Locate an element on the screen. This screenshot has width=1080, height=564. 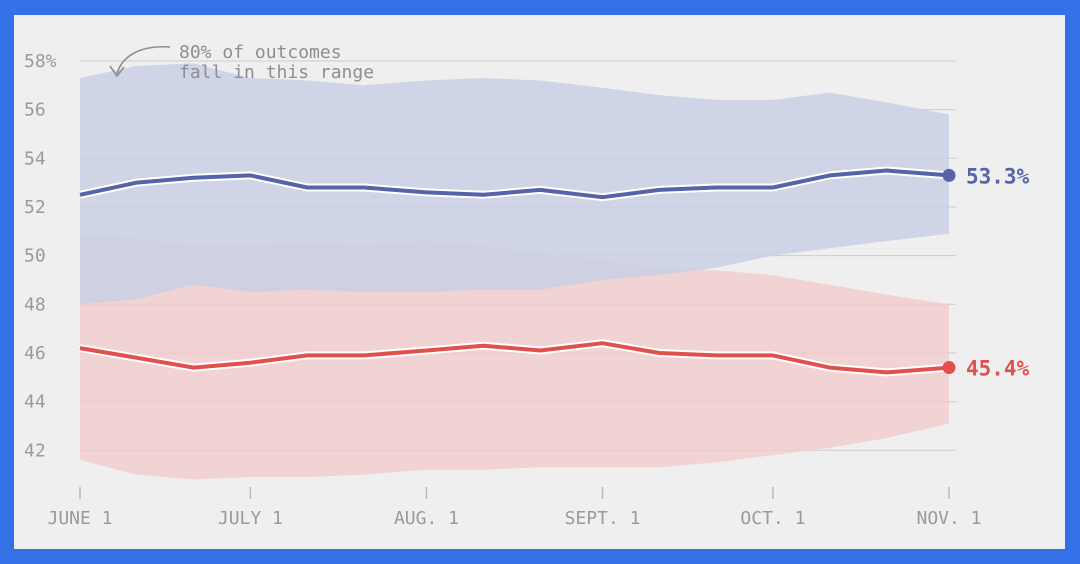
x-axis-ticks: JUNE 1 JULY 1 AUG. 1 SEPT. 1 OCT. 1 NOV. 1 is located at coordinates (514, 508).